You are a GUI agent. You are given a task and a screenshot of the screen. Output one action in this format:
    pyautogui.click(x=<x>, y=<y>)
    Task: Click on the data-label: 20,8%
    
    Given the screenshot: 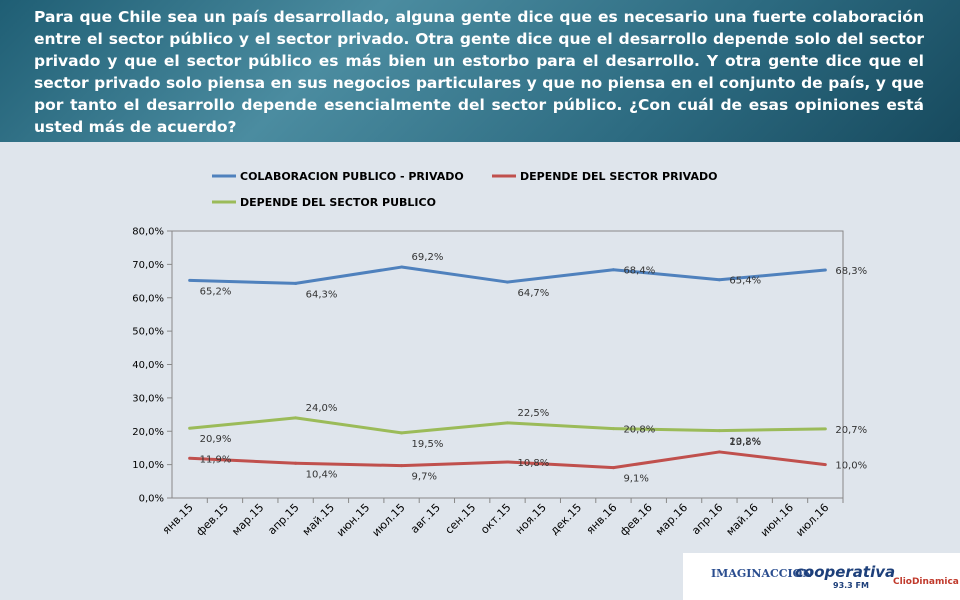 What is the action you would take?
    pyautogui.click(x=639, y=430)
    